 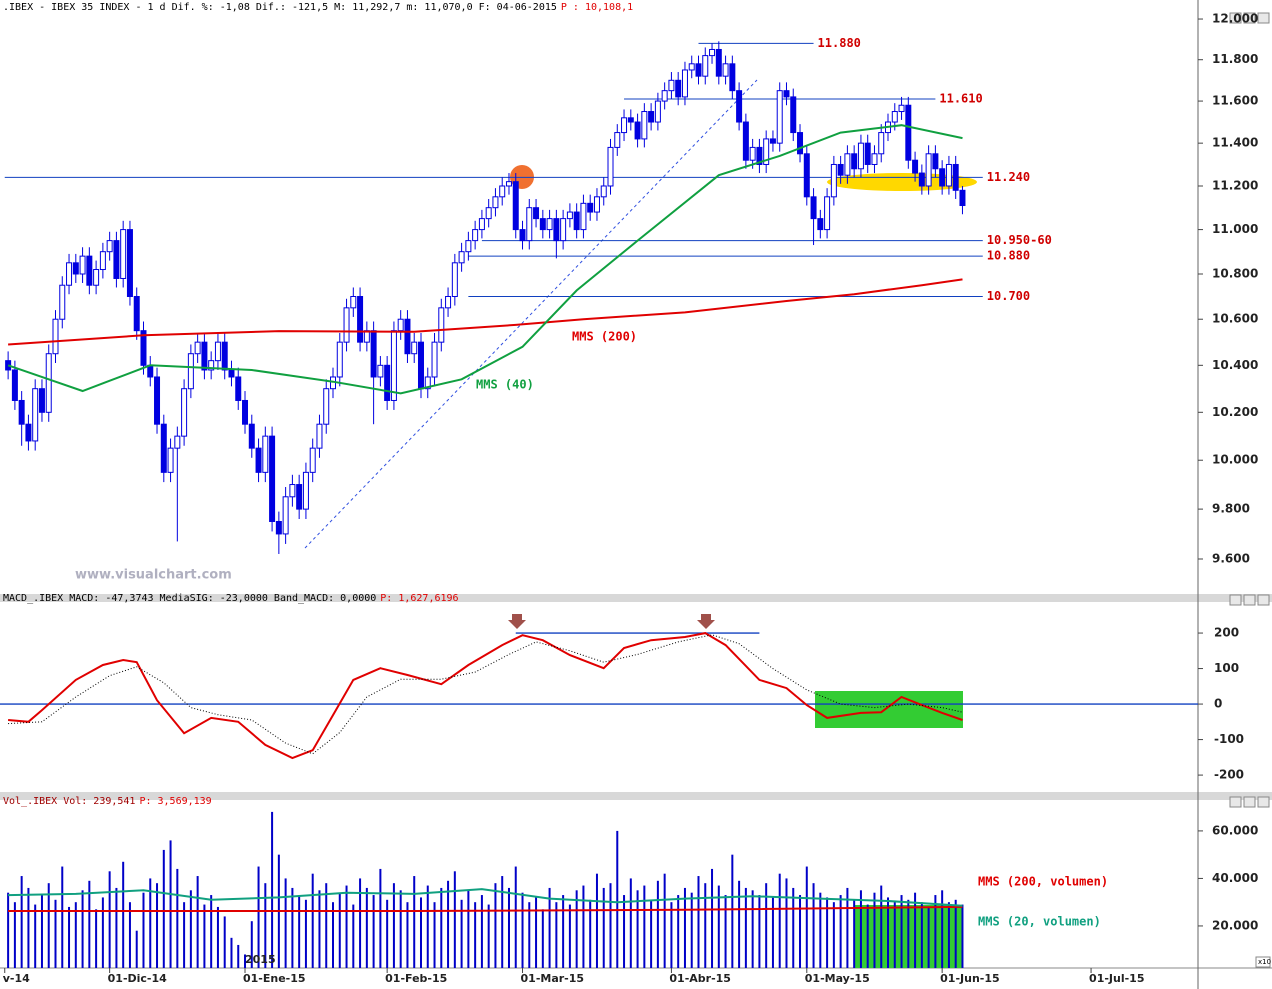 I want to click on x-tick-label: 01-Jun-15, so click(x=970, y=978).